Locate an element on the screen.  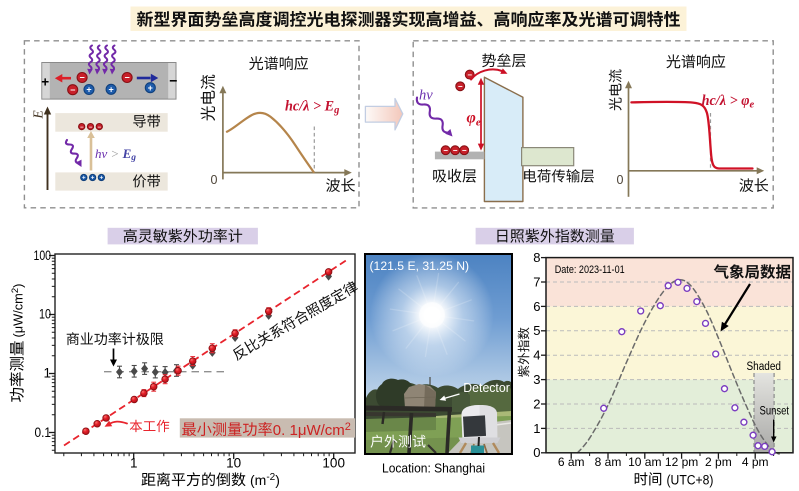
svg-text: (121.5 E, 31.25 N) is located at coordinates (420, 266).